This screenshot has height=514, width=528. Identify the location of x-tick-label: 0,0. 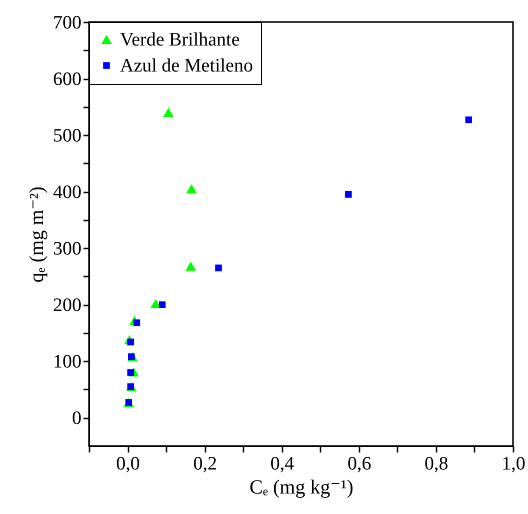
(128, 464).